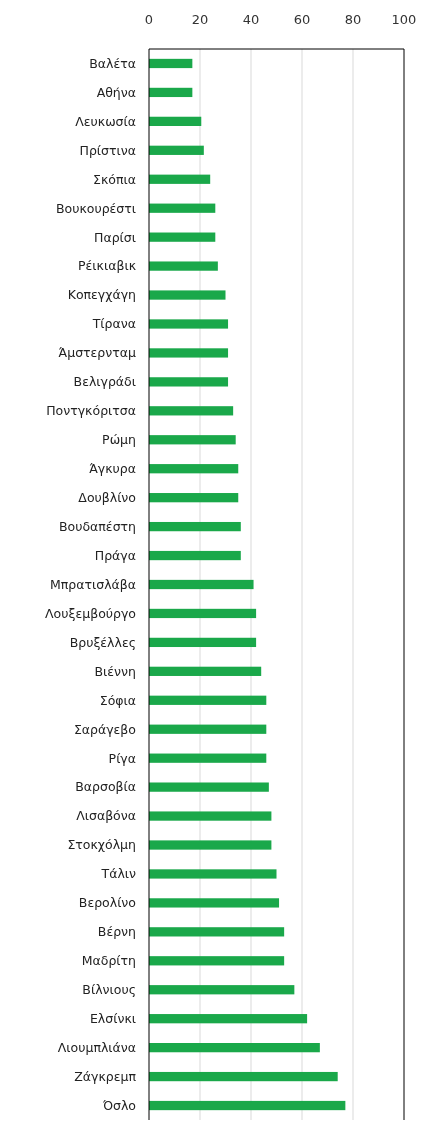 The image size is (421, 1122). What do you see at coordinates (119, 440) in the screenshot?
I see `y-tick-label: Ρώμη` at bounding box center [119, 440].